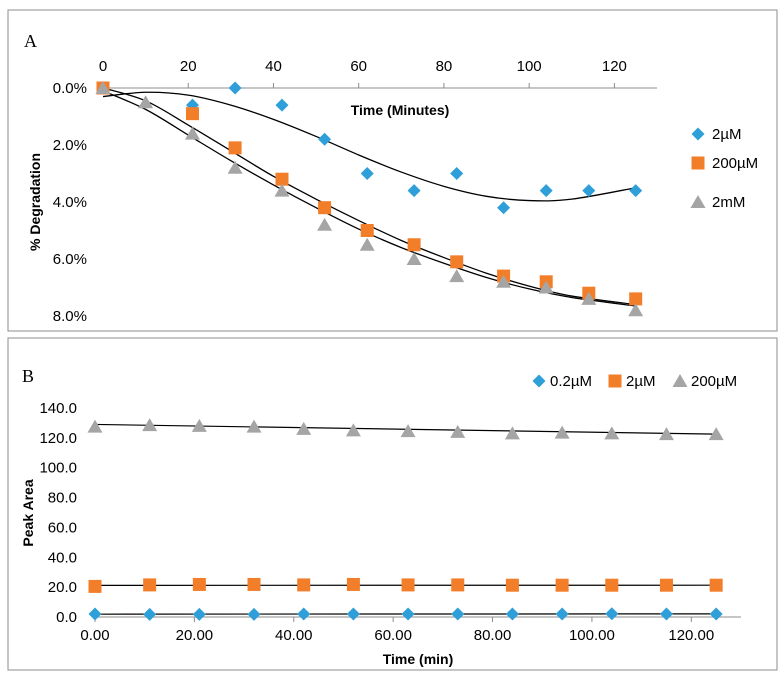  I want to click on panel-b-legend-label: 200µM, so click(714, 381).